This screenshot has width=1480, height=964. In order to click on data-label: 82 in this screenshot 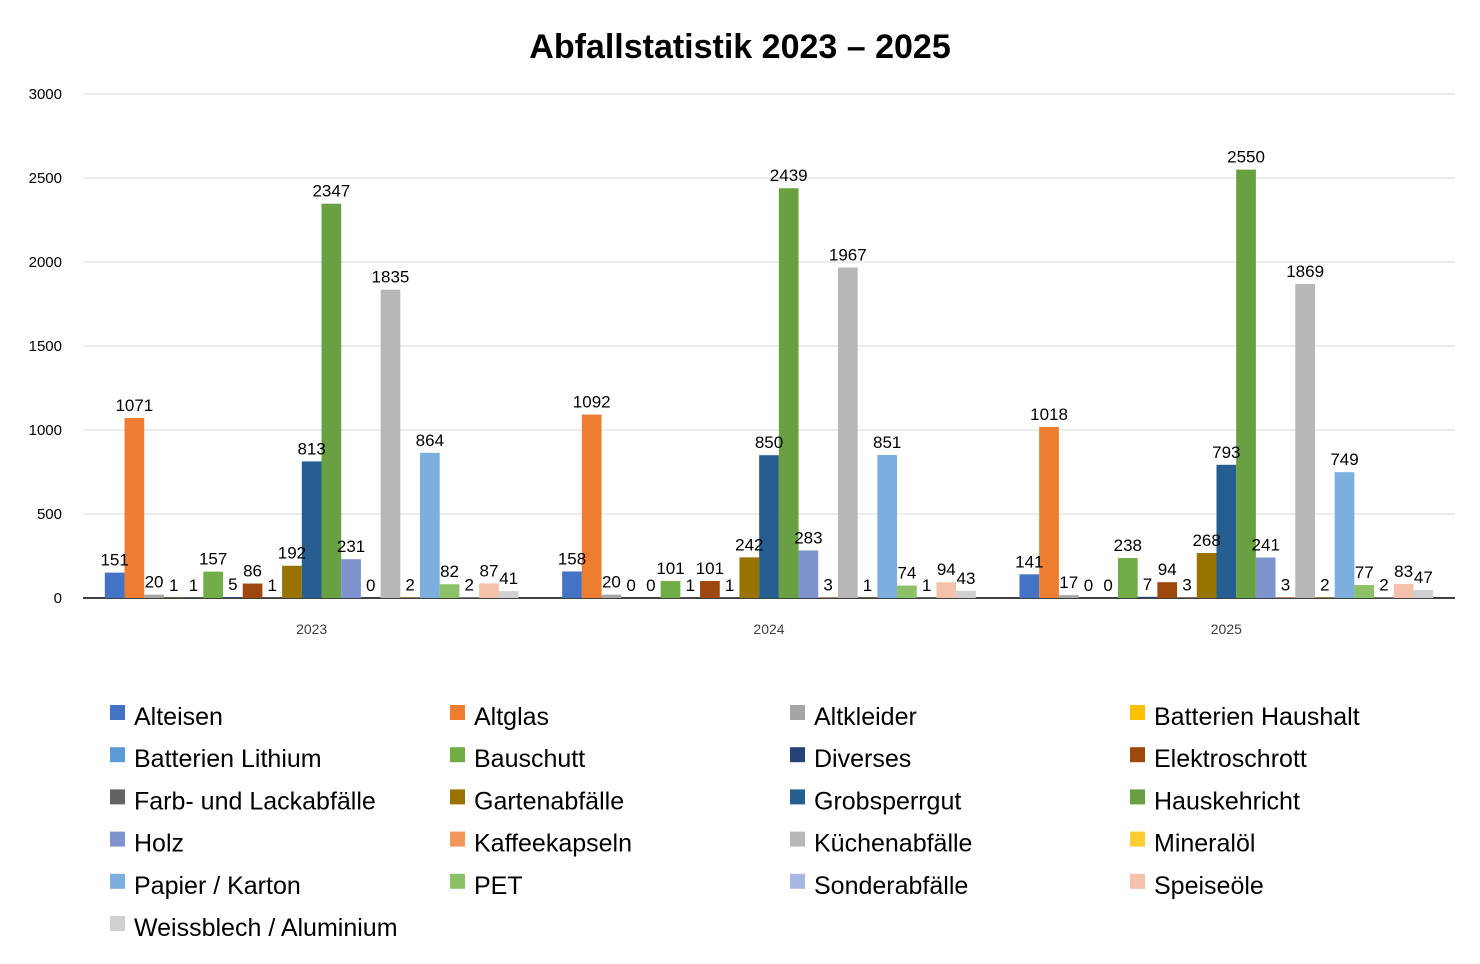, I will do `click(449, 571)`.